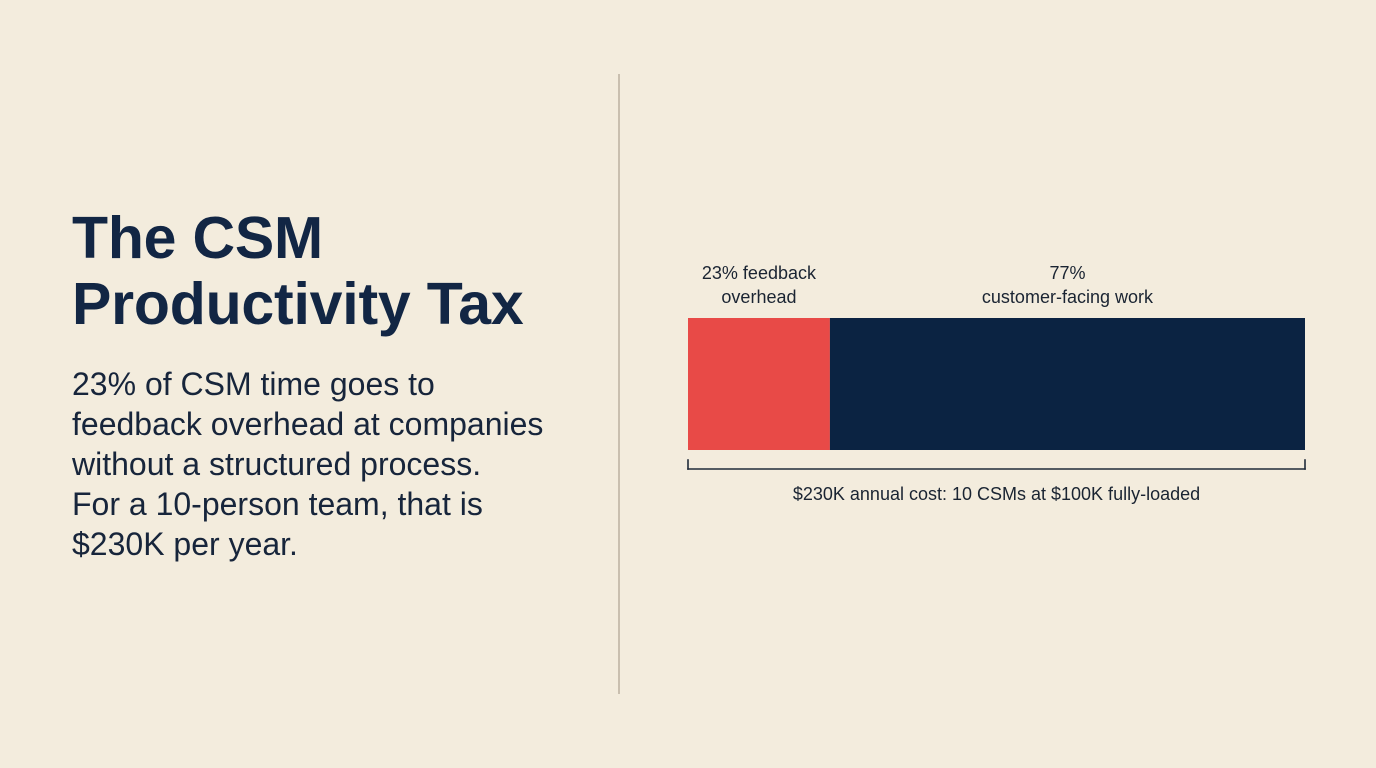  Describe the element at coordinates (619, 384) in the screenshot. I see `vertical-divider` at that location.